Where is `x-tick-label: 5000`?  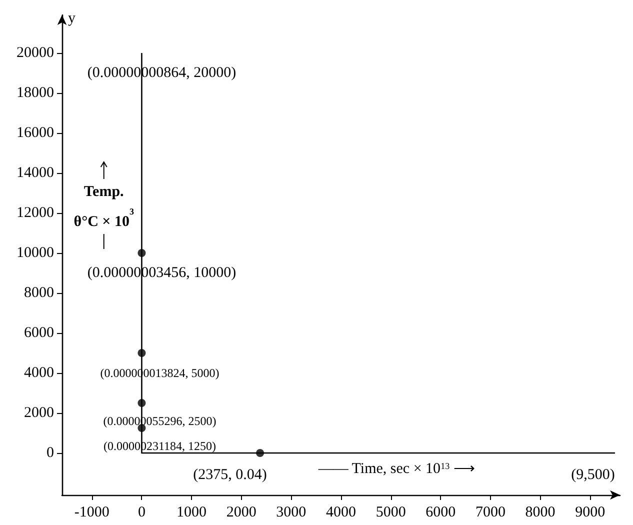 x-tick-label: 5000 is located at coordinates (391, 512).